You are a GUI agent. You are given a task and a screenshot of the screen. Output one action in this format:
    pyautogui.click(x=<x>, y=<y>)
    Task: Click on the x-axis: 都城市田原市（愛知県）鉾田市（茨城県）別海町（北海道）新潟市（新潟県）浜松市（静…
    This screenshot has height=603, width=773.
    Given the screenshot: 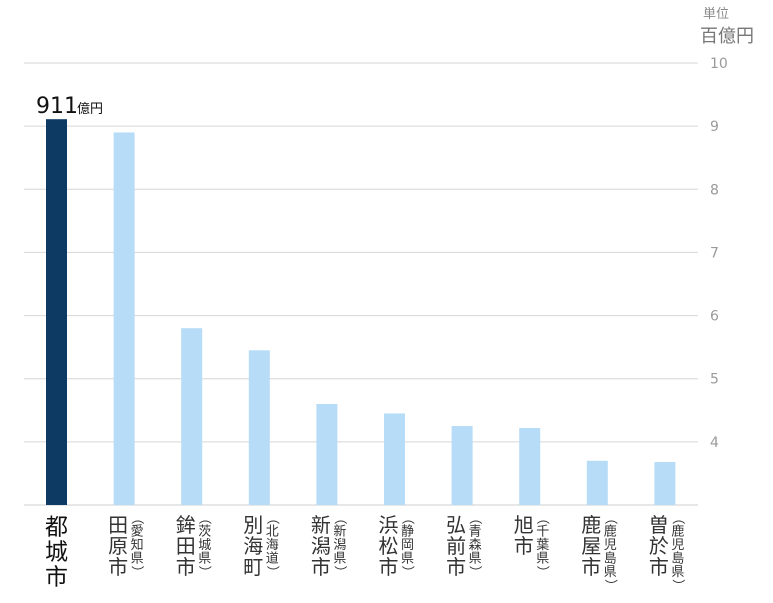 What is the action you would take?
    pyautogui.click(x=365, y=551)
    